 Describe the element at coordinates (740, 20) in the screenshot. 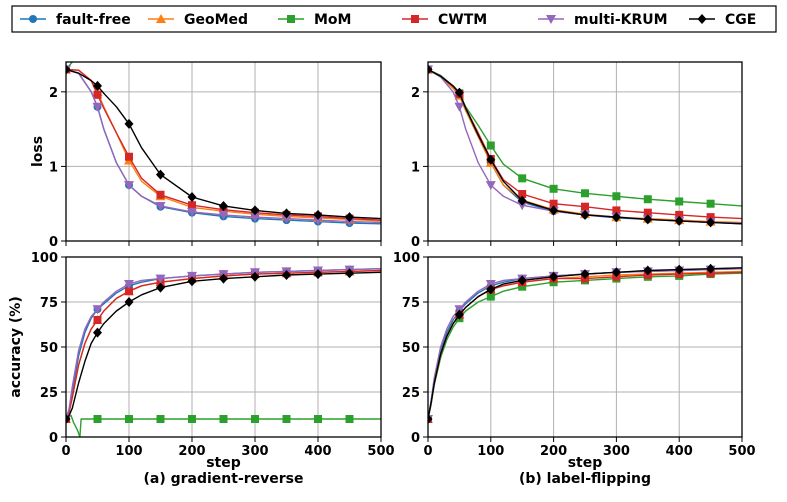

I see `legend-label-CGE: CGE` at that location.